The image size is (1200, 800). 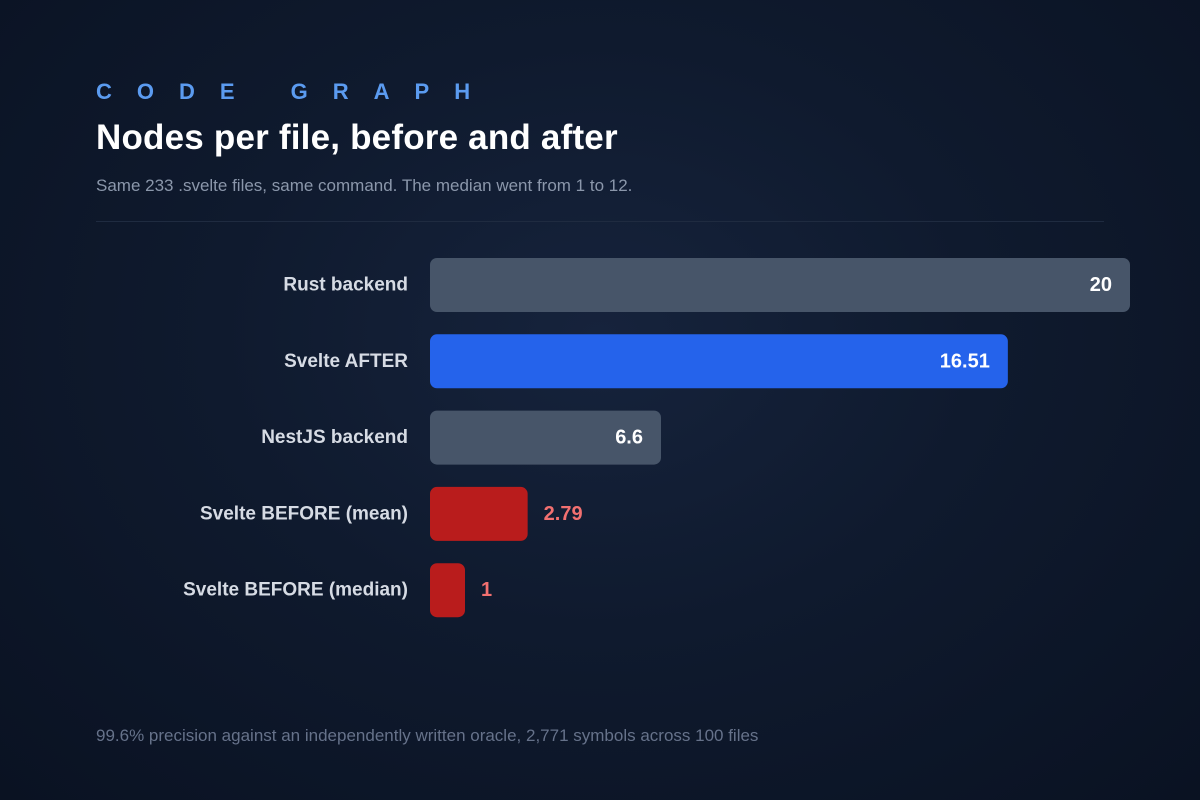 I want to click on bar-svelte-before-mean, so click(x=479, y=513).